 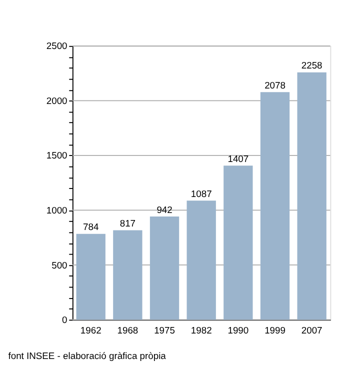 What do you see at coordinates (275, 330) in the screenshot?
I see `x-tick-label: 1999` at bounding box center [275, 330].